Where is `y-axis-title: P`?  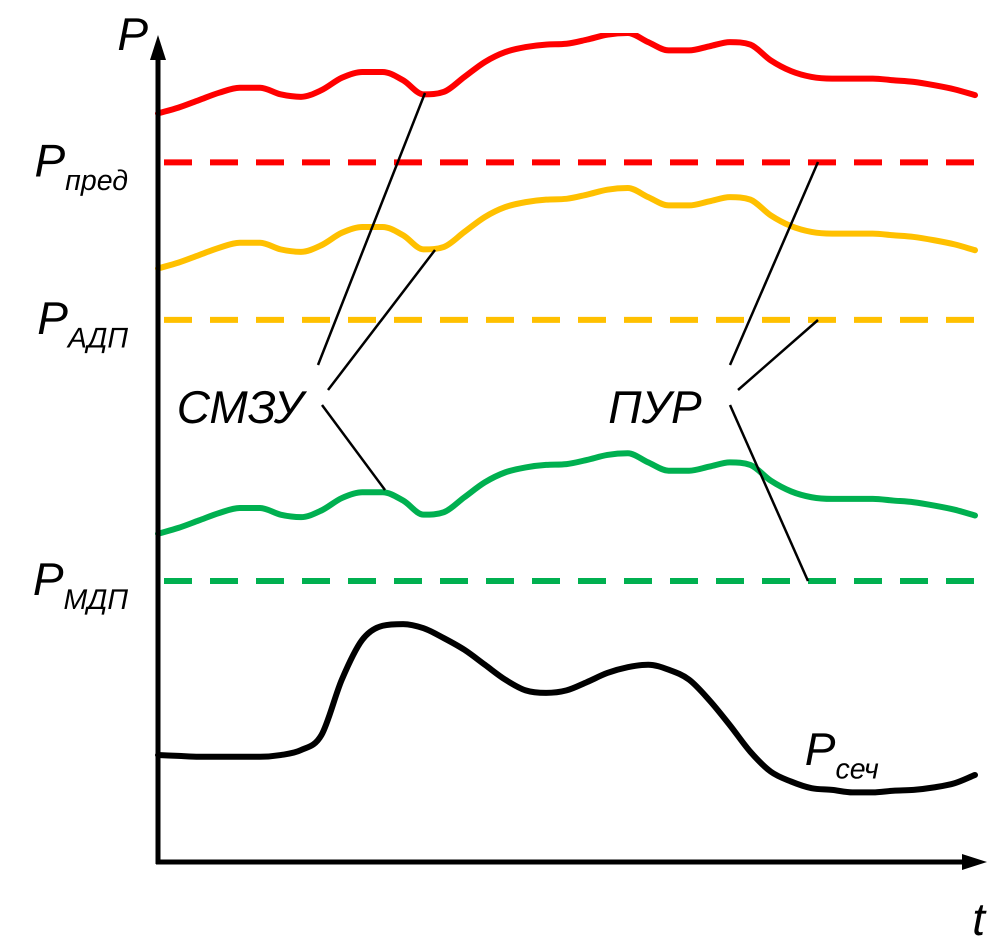 y-axis-title: P is located at coordinates (132, 34).